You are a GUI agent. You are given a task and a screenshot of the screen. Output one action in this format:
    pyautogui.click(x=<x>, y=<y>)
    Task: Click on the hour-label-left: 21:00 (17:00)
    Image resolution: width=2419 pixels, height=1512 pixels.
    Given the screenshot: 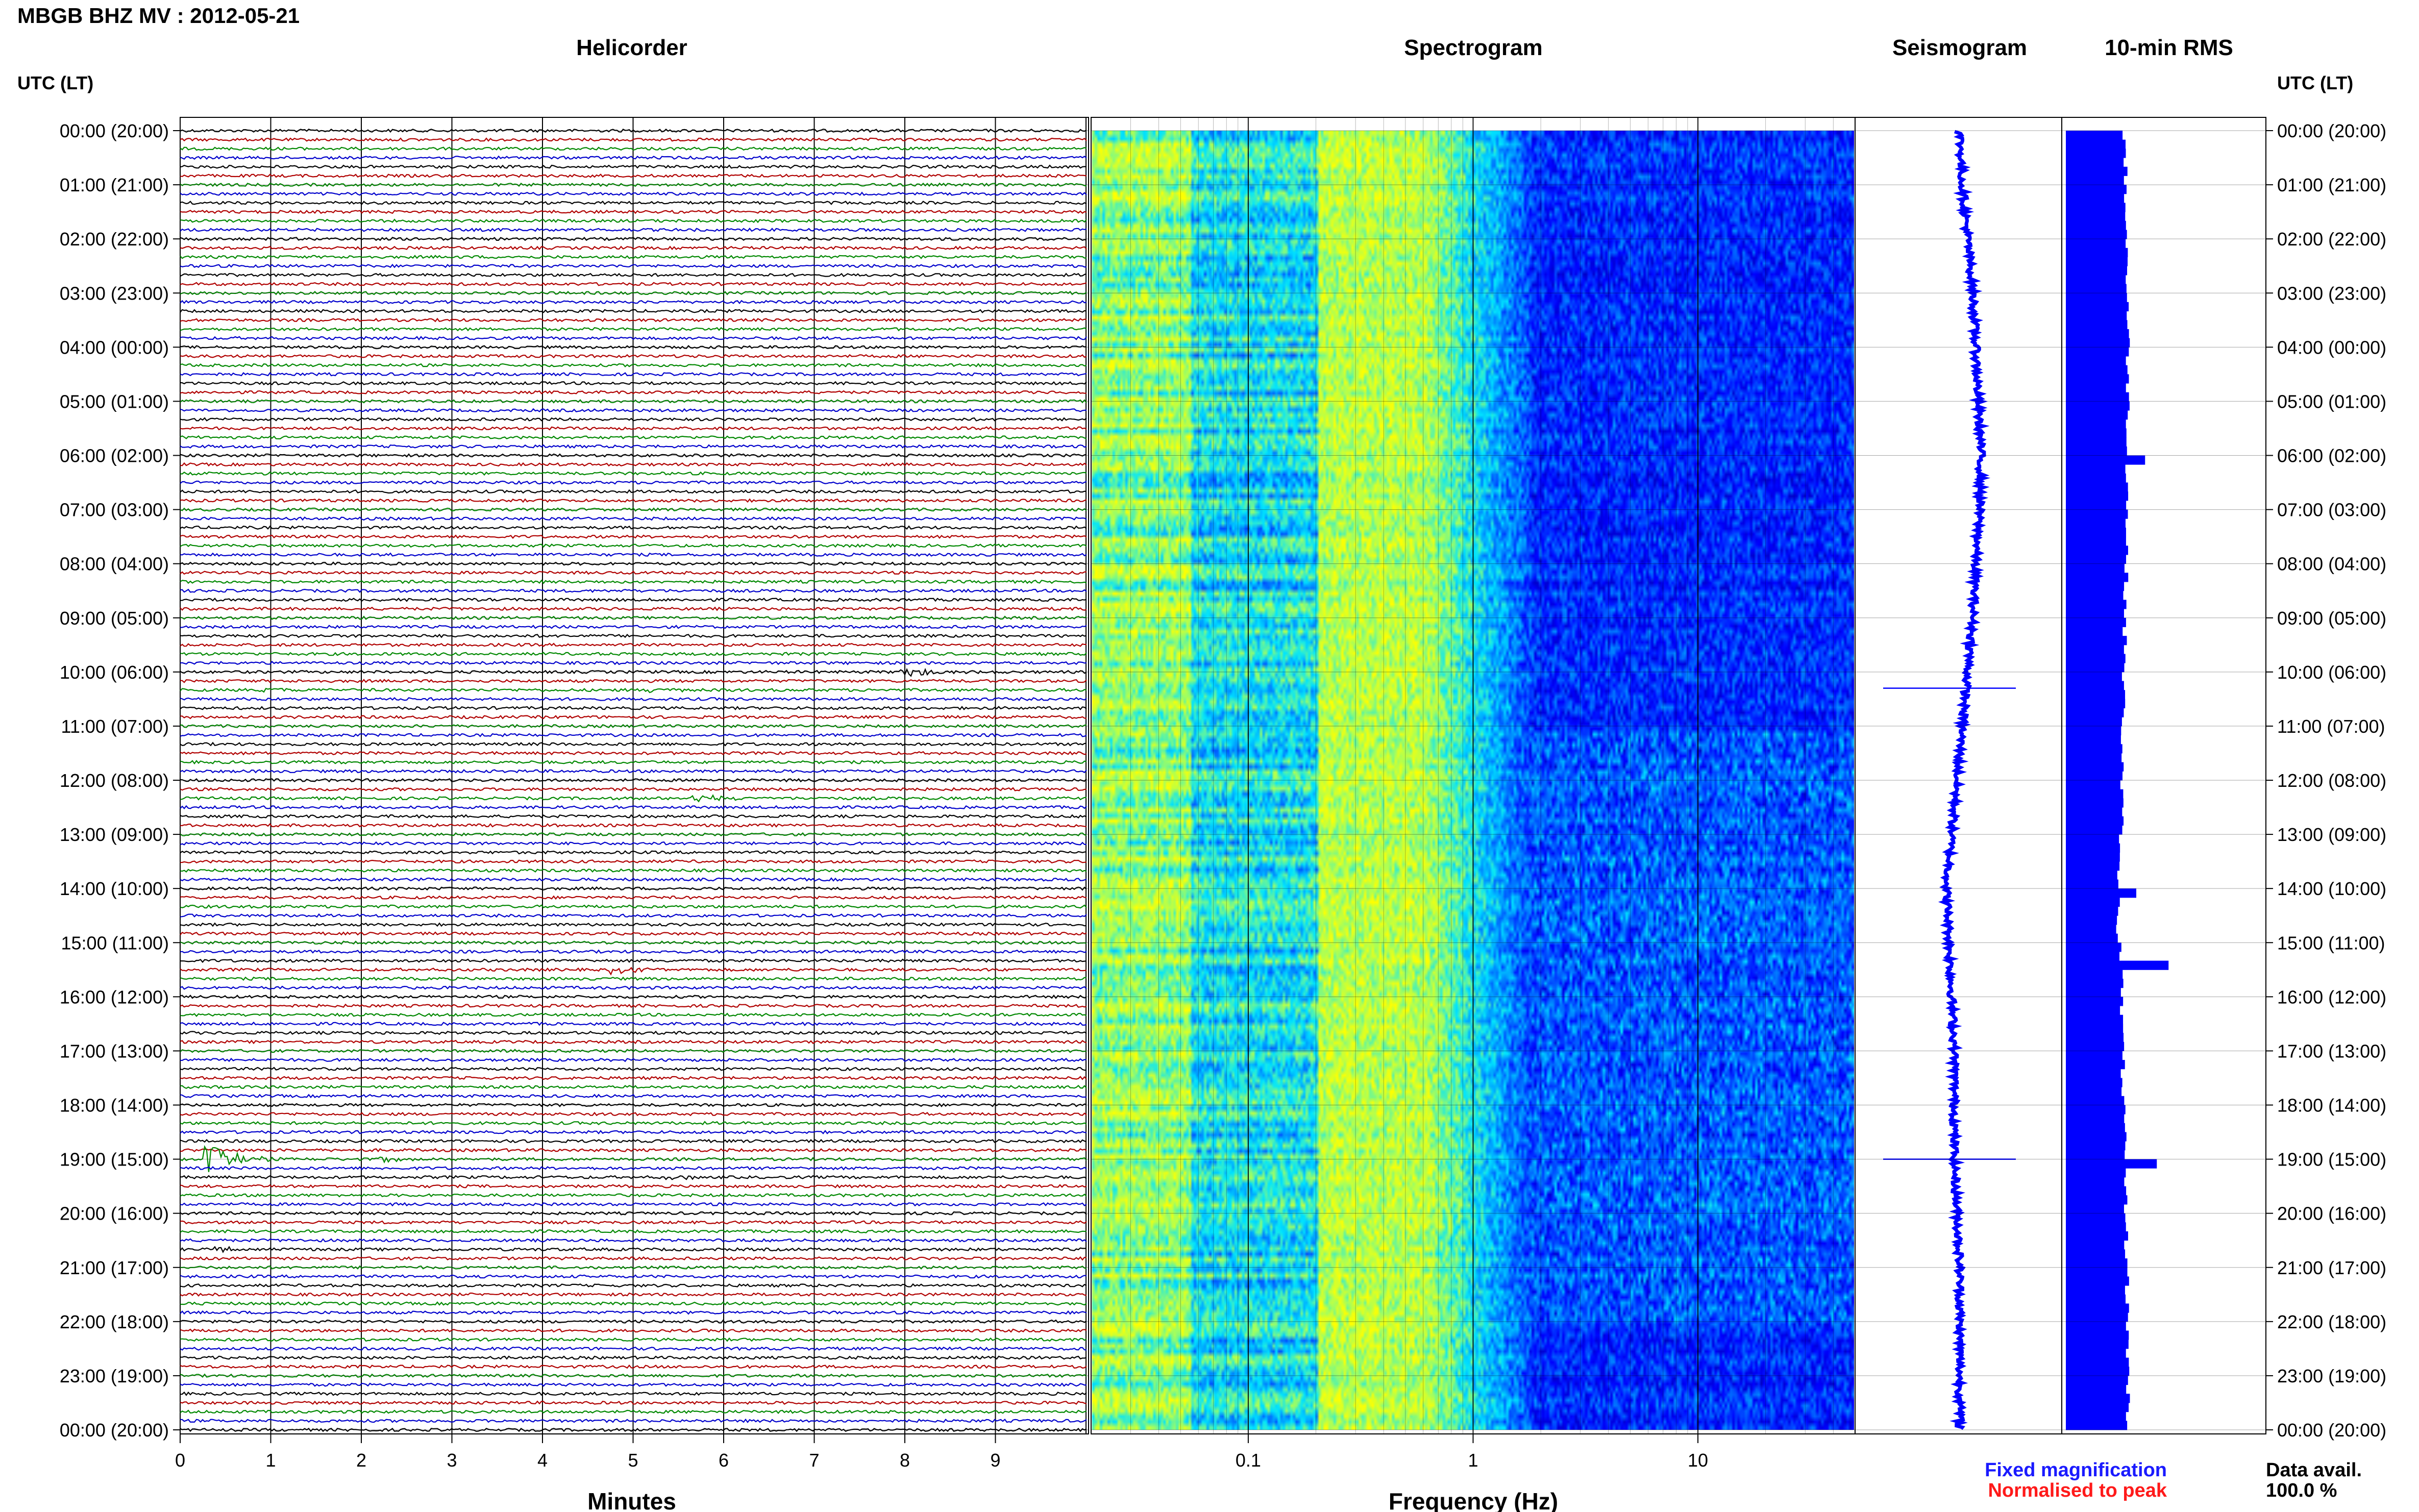 What is the action you would take?
    pyautogui.click(x=114, y=1267)
    